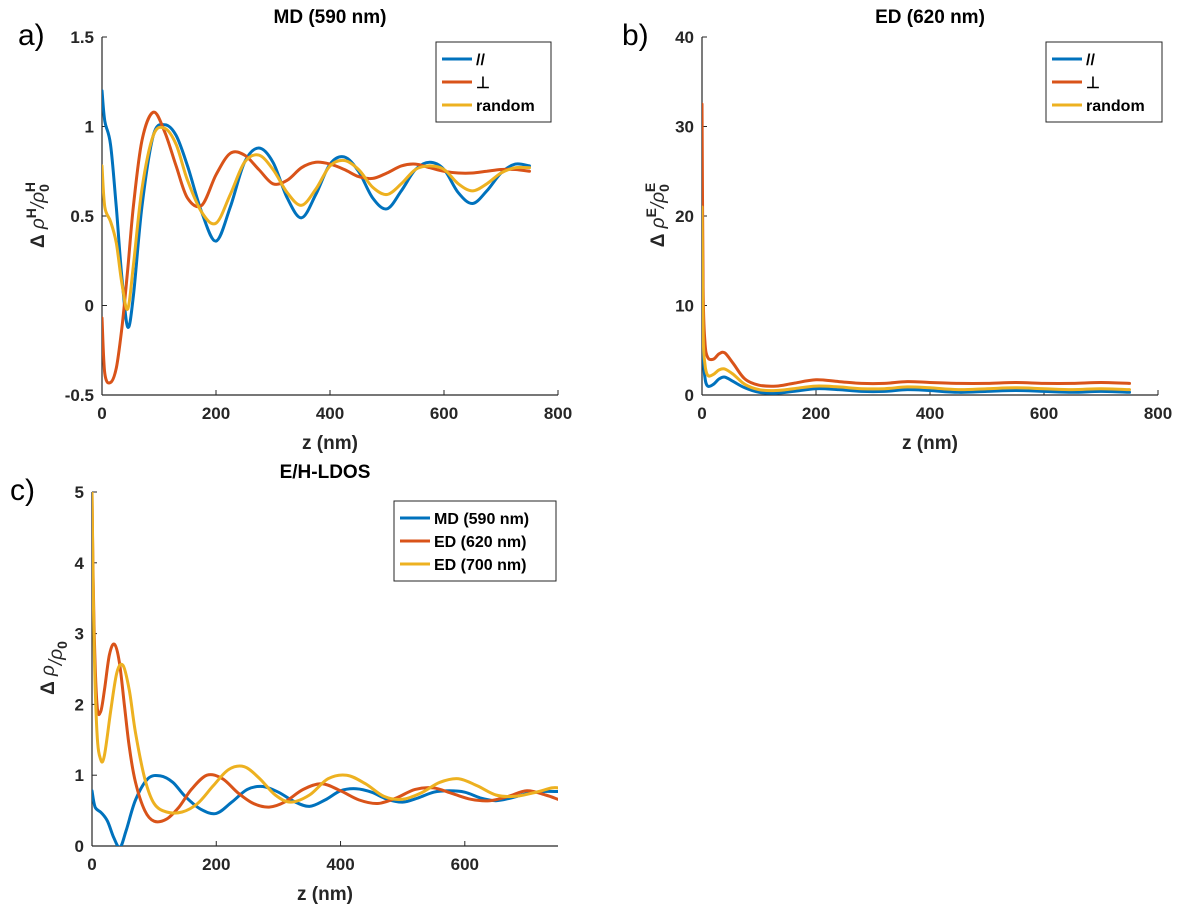  Describe the element at coordinates (480, 542) in the screenshot. I see `legend-entry: ED (620 nm)` at that location.